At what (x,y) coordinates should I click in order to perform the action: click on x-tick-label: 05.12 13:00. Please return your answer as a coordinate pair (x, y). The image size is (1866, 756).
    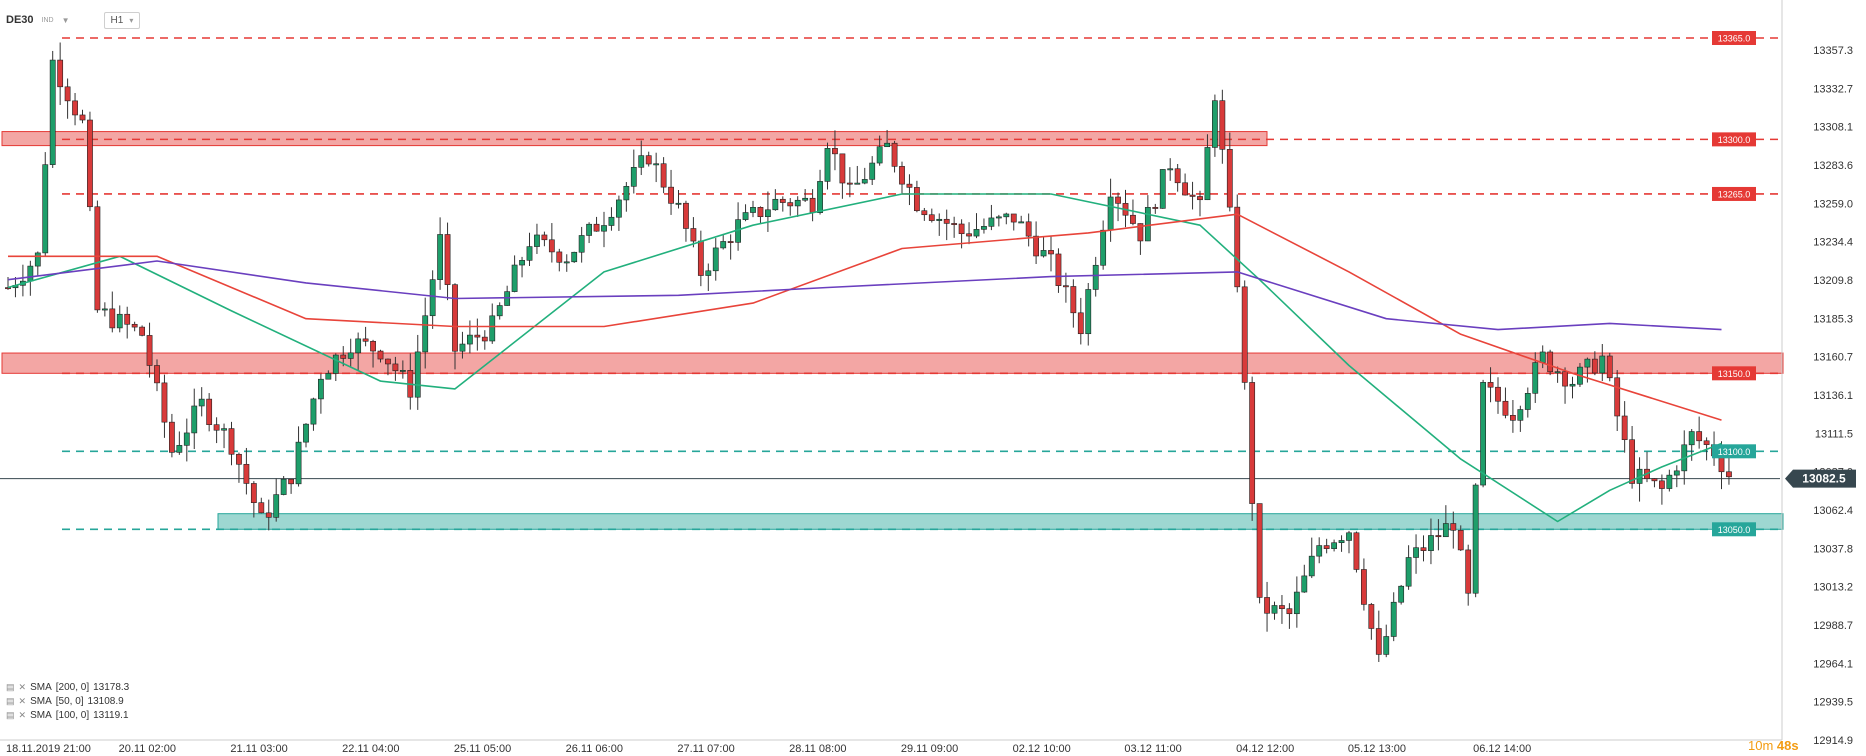
    Looking at the image, I should click on (1377, 749).